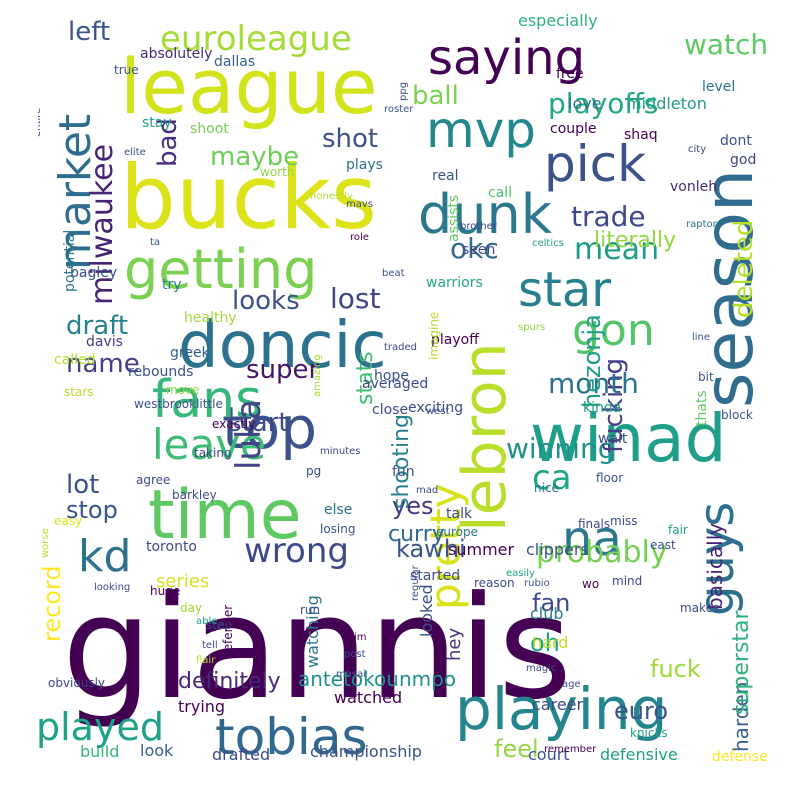 The height and width of the screenshot is (800, 800). I want to click on word-time: time, so click(225, 515).